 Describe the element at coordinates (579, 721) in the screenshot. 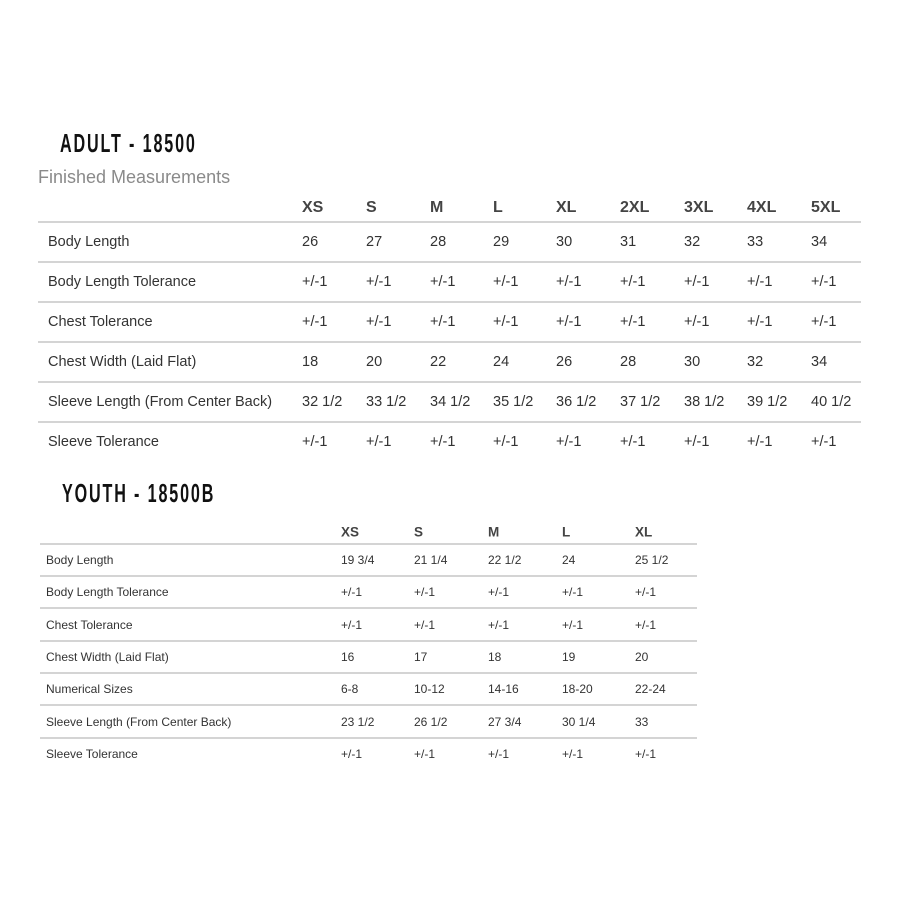

I see `table-cell: 30 1/4` at that location.